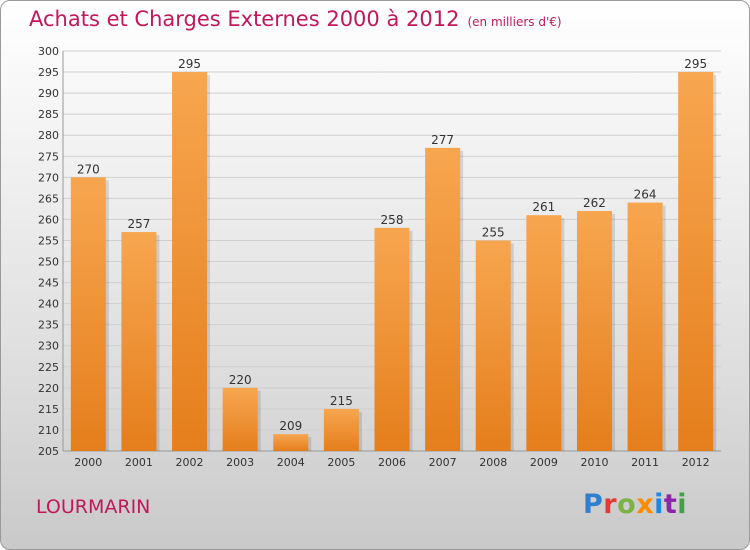 This screenshot has width=750, height=550. Describe the element at coordinates (392, 220) in the screenshot. I see `data-label: 258` at that location.